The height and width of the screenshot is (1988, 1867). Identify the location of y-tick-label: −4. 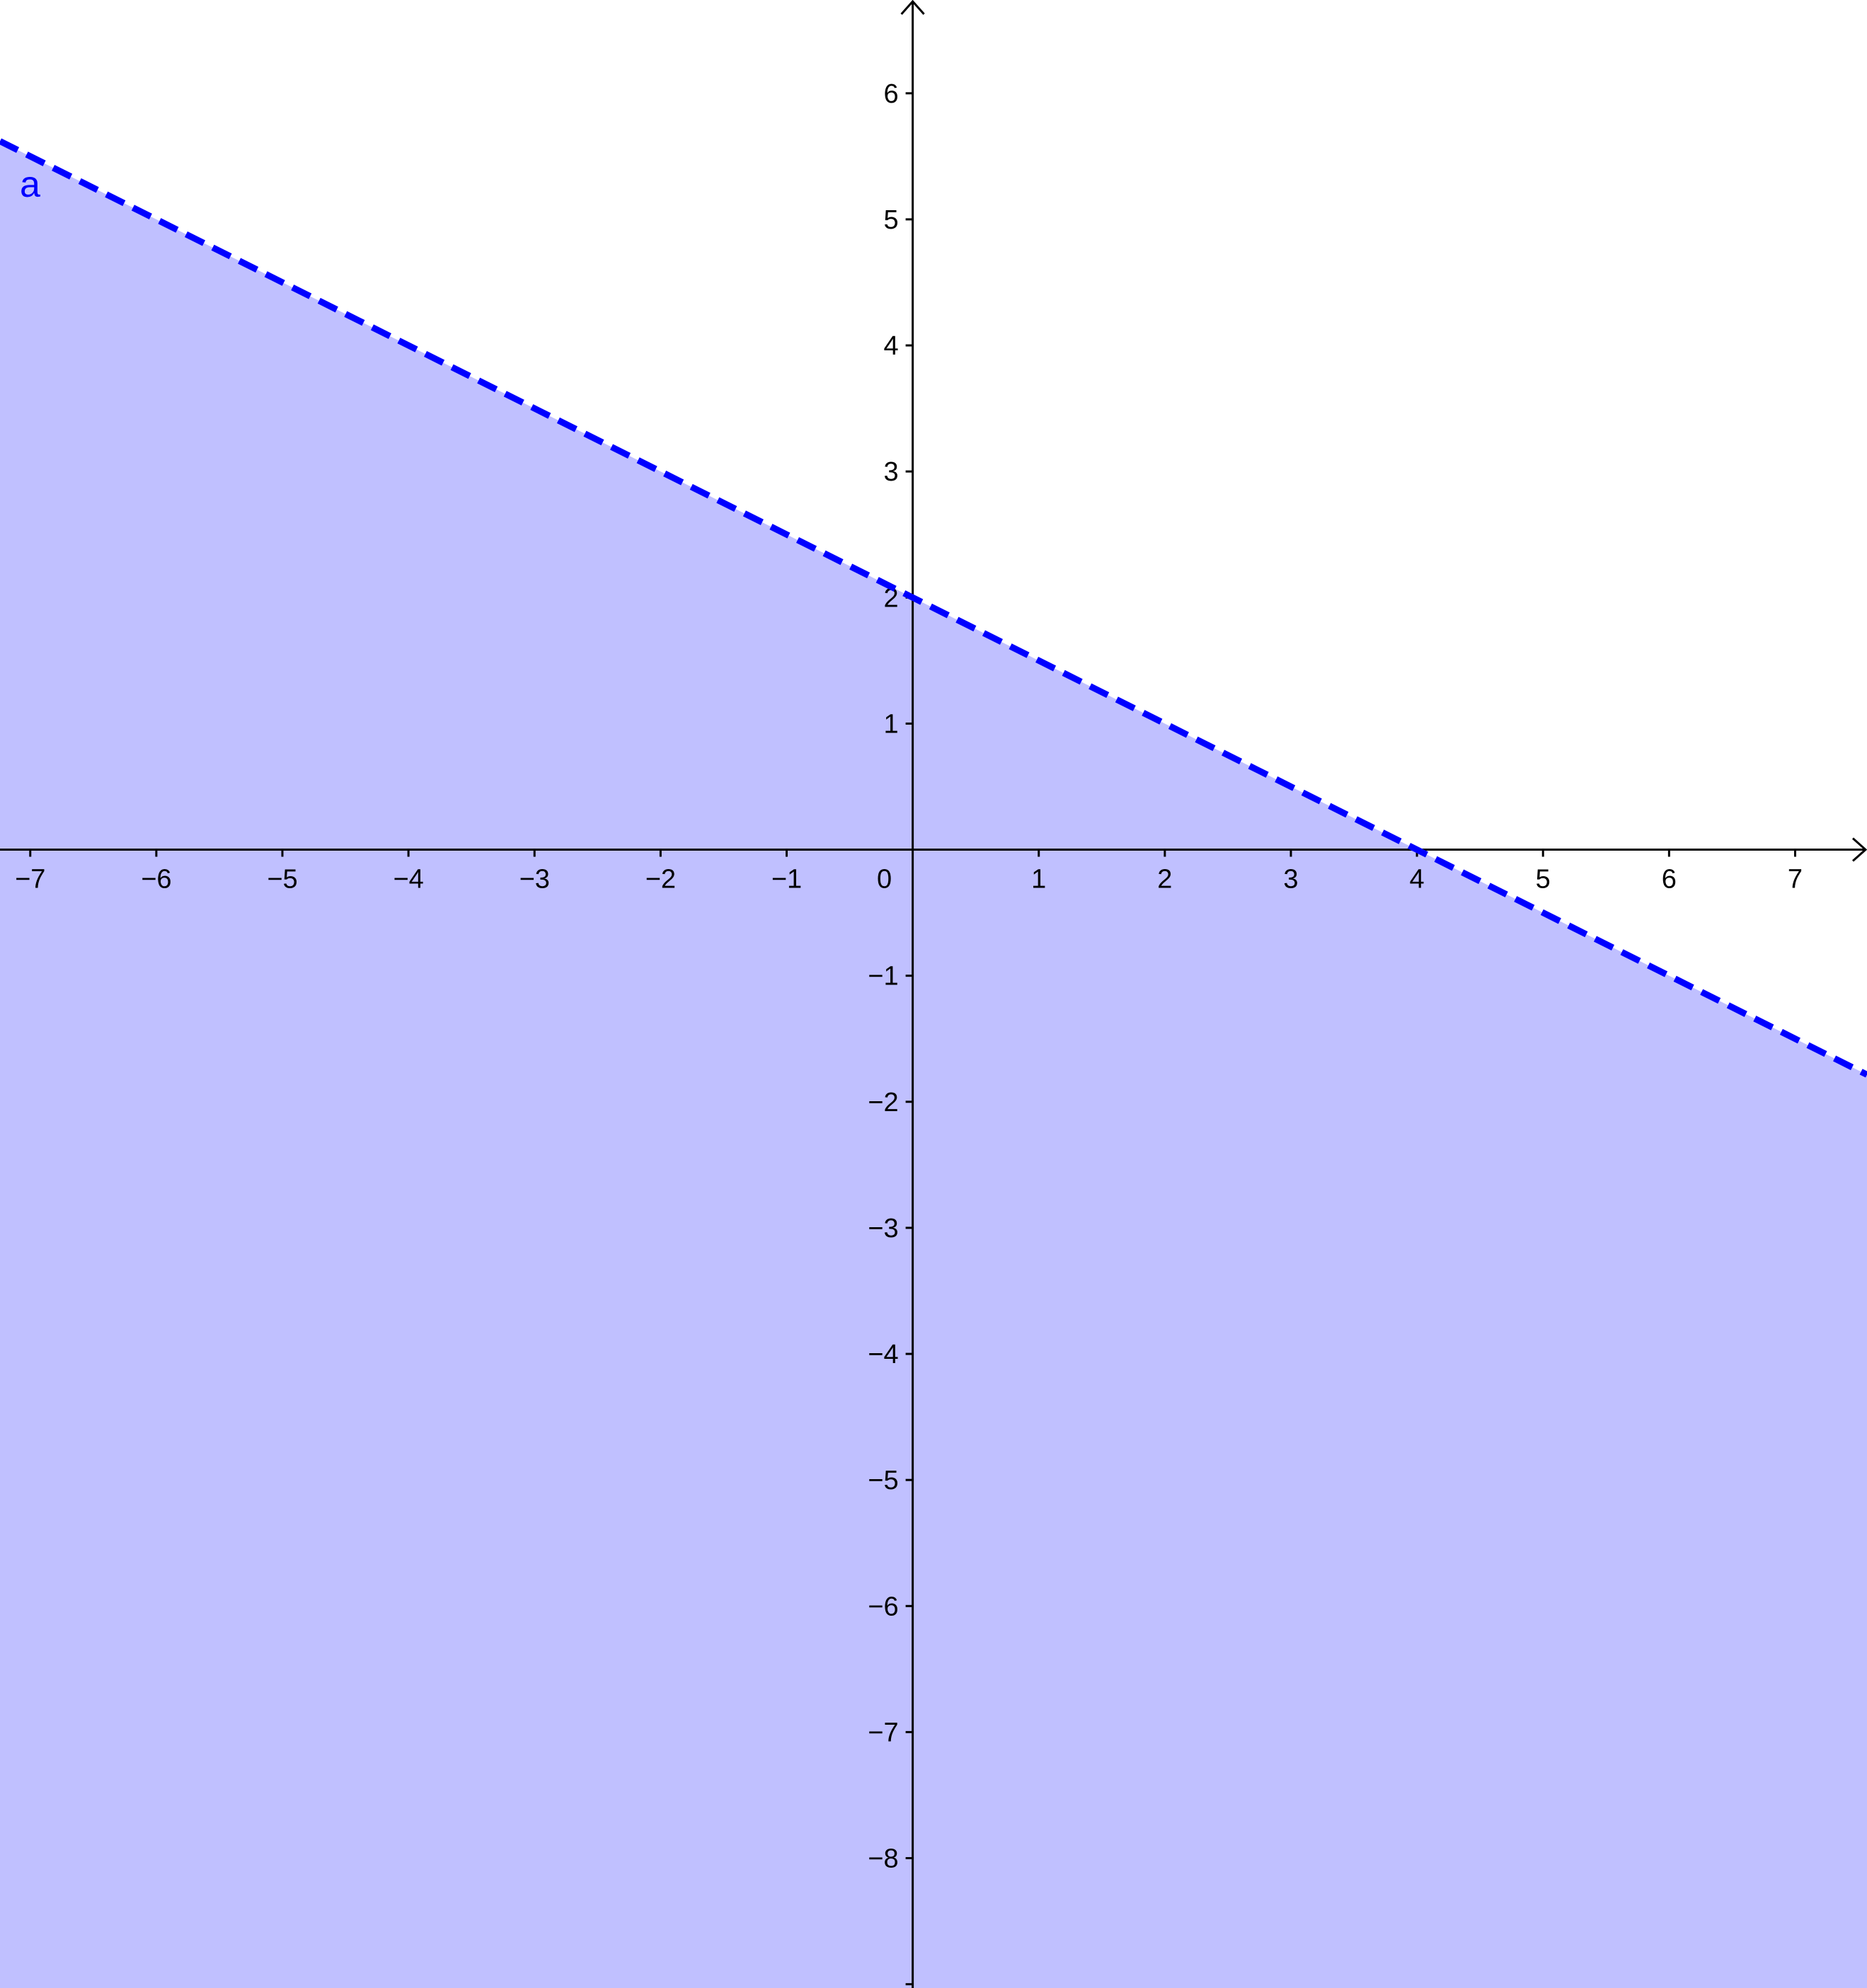
(883, 1354).